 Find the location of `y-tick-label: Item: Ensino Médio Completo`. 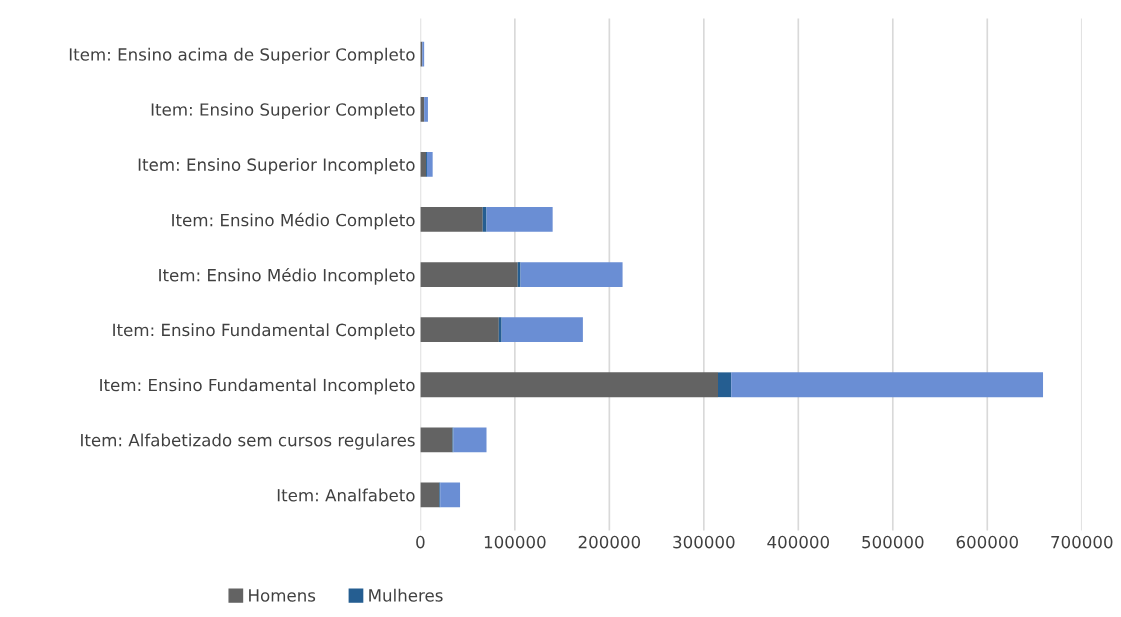

y-tick-label: Item: Ensino Médio Completo is located at coordinates (293, 221).